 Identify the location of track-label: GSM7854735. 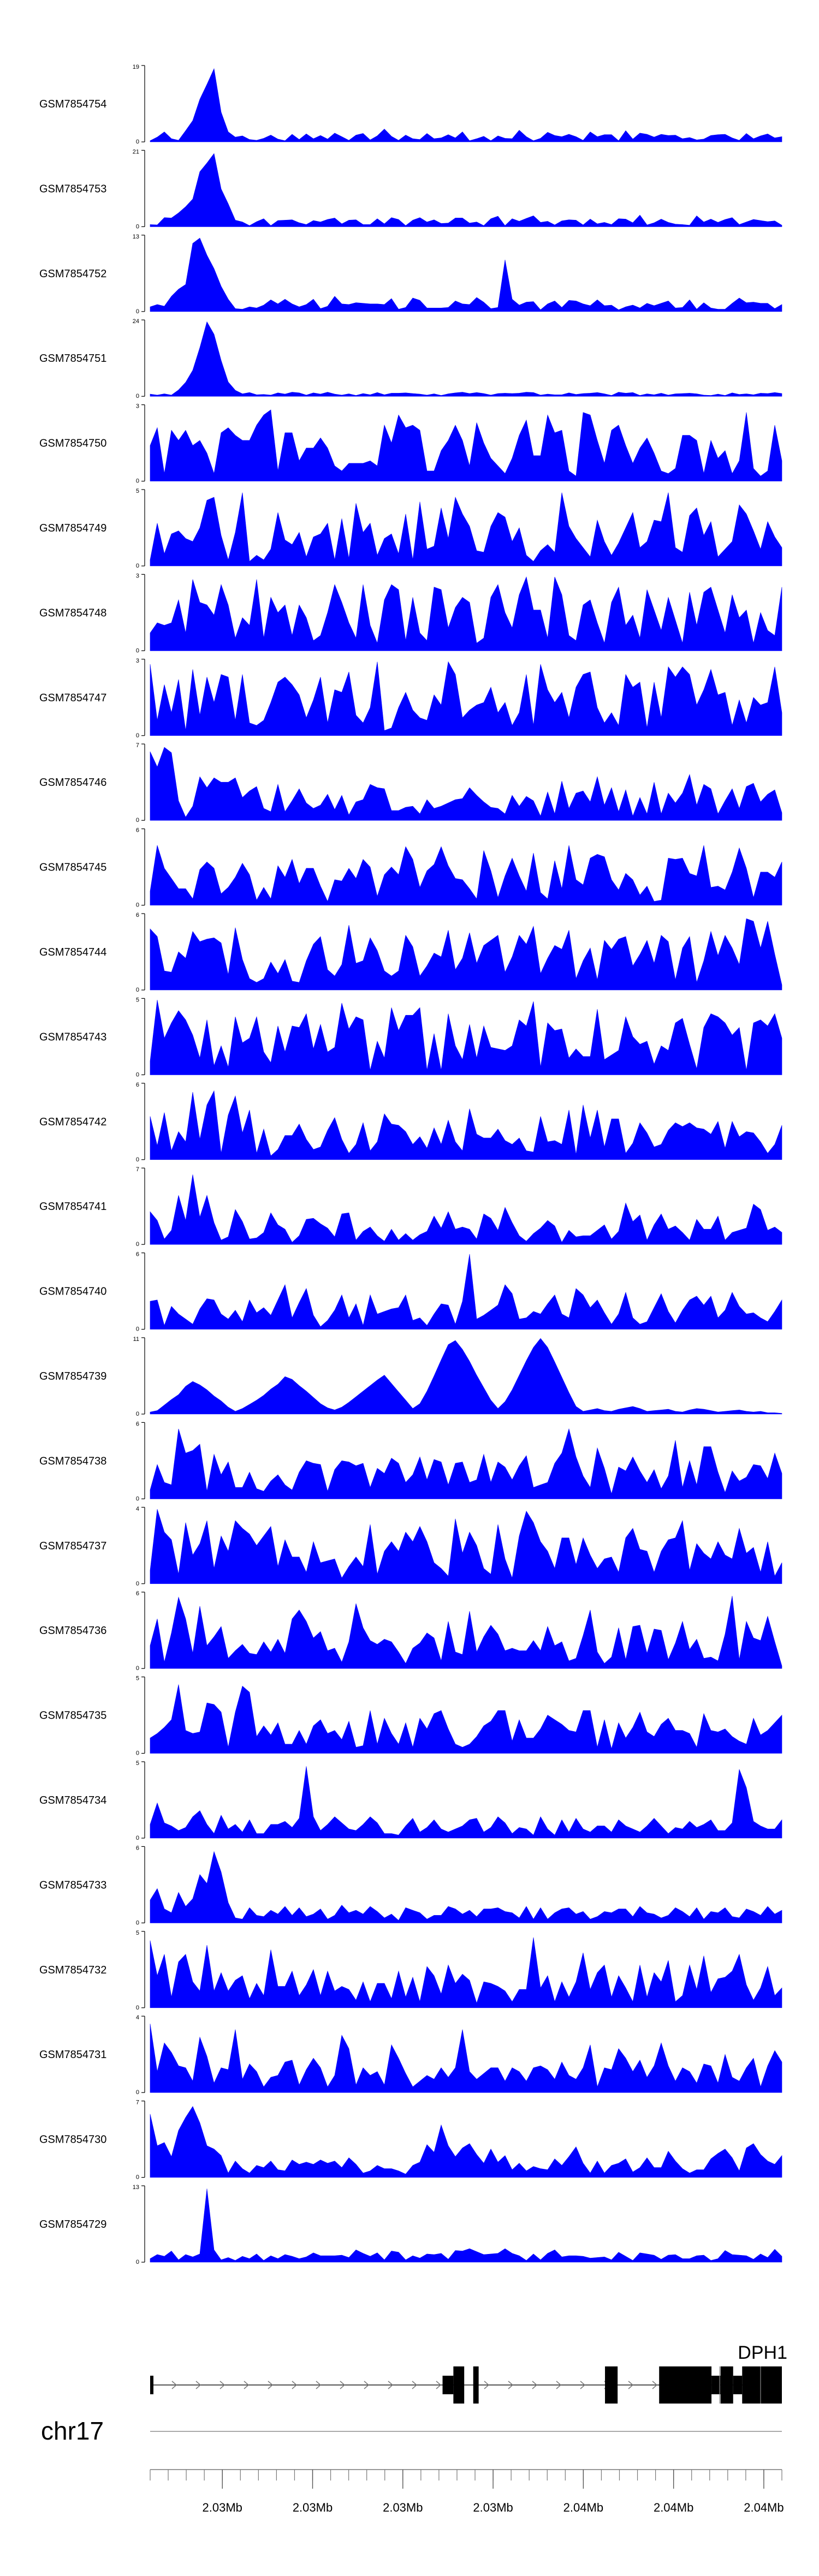
(72, 1716).